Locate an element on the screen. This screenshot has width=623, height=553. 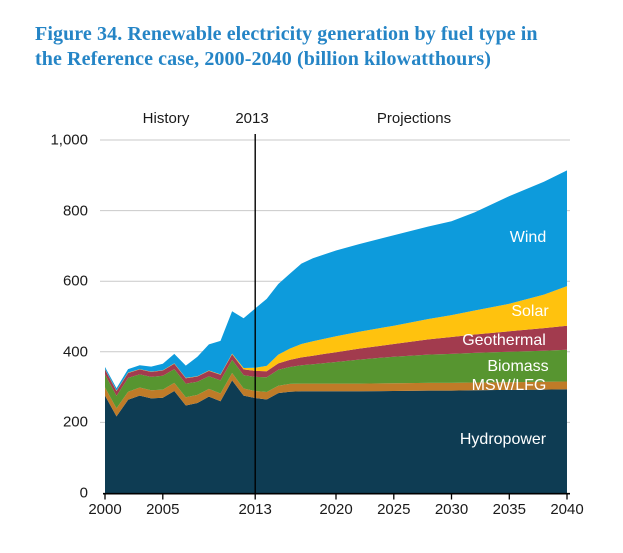
y-tick-label-600: 600 is located at coordinates (75, 281).